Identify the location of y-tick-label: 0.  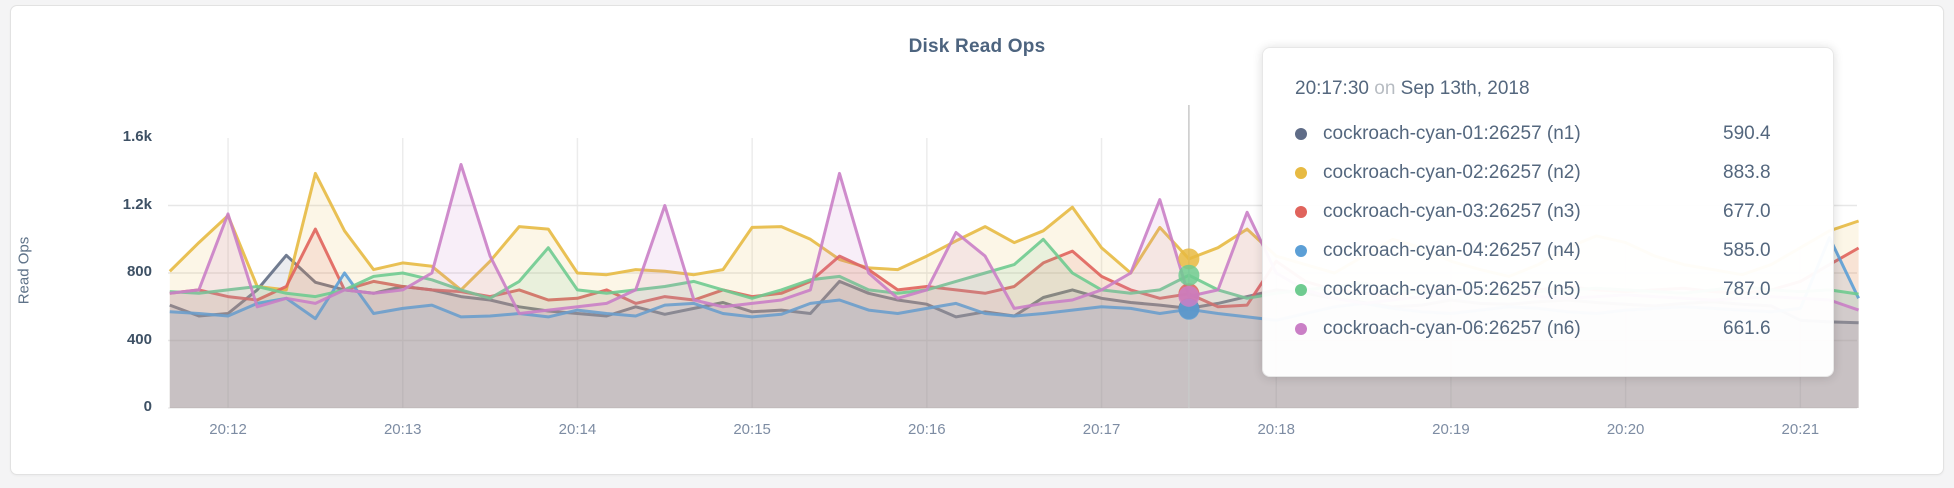
(147, 406).